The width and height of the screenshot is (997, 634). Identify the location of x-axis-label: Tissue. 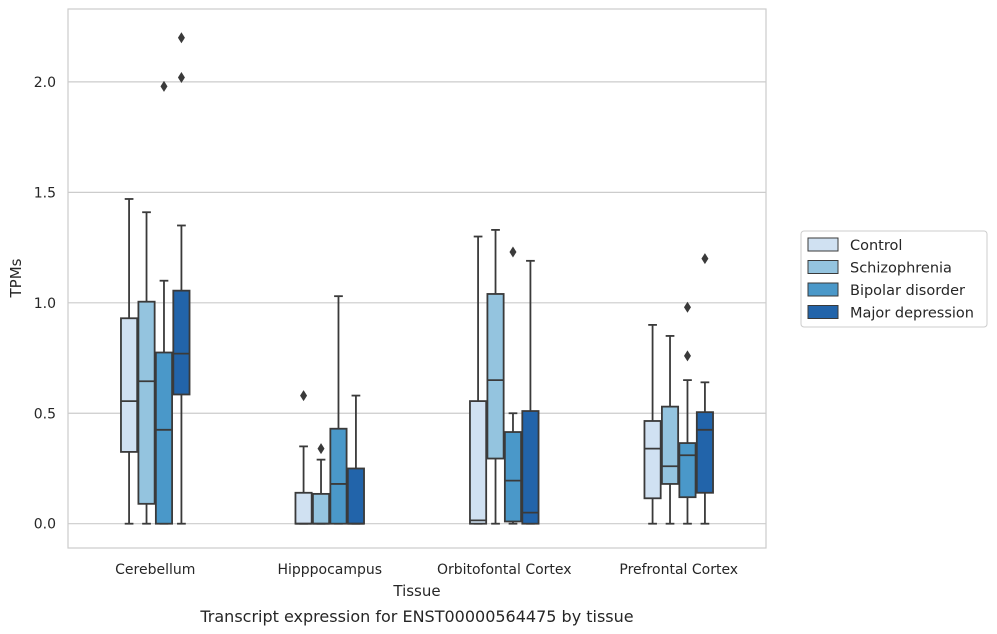
(416, 591).